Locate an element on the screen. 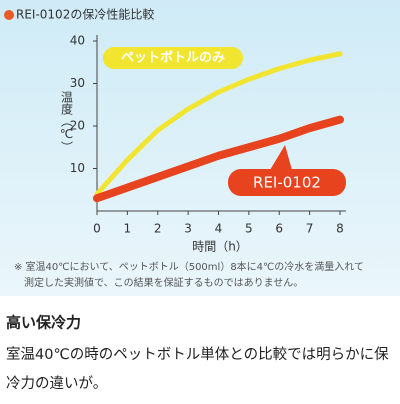  legend-label: ペットボトルのみ is located at coordinates (173, 58).